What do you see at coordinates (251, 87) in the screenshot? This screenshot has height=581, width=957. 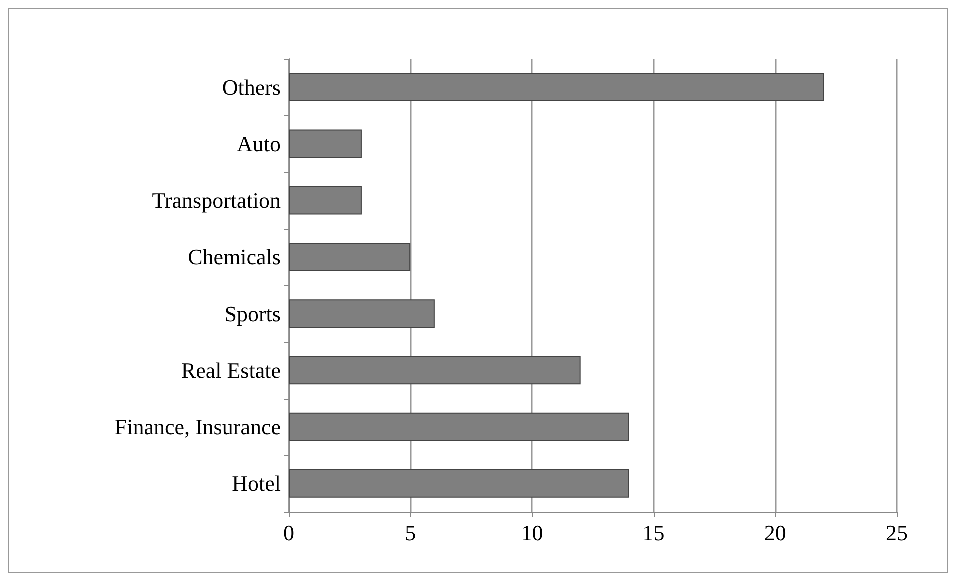 I see `y-tick-label: Others` at bounding box center [251, 87].